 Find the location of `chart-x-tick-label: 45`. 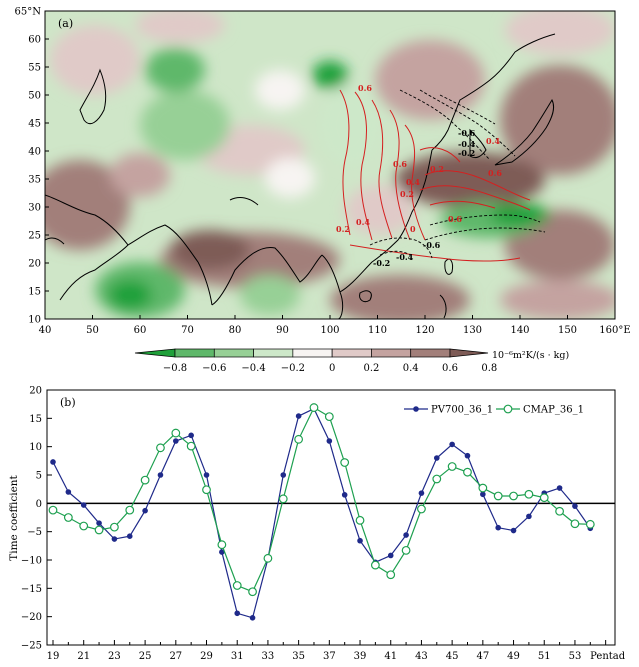

chart-x-tick-label: 45 is located at coordinates (452, 656).